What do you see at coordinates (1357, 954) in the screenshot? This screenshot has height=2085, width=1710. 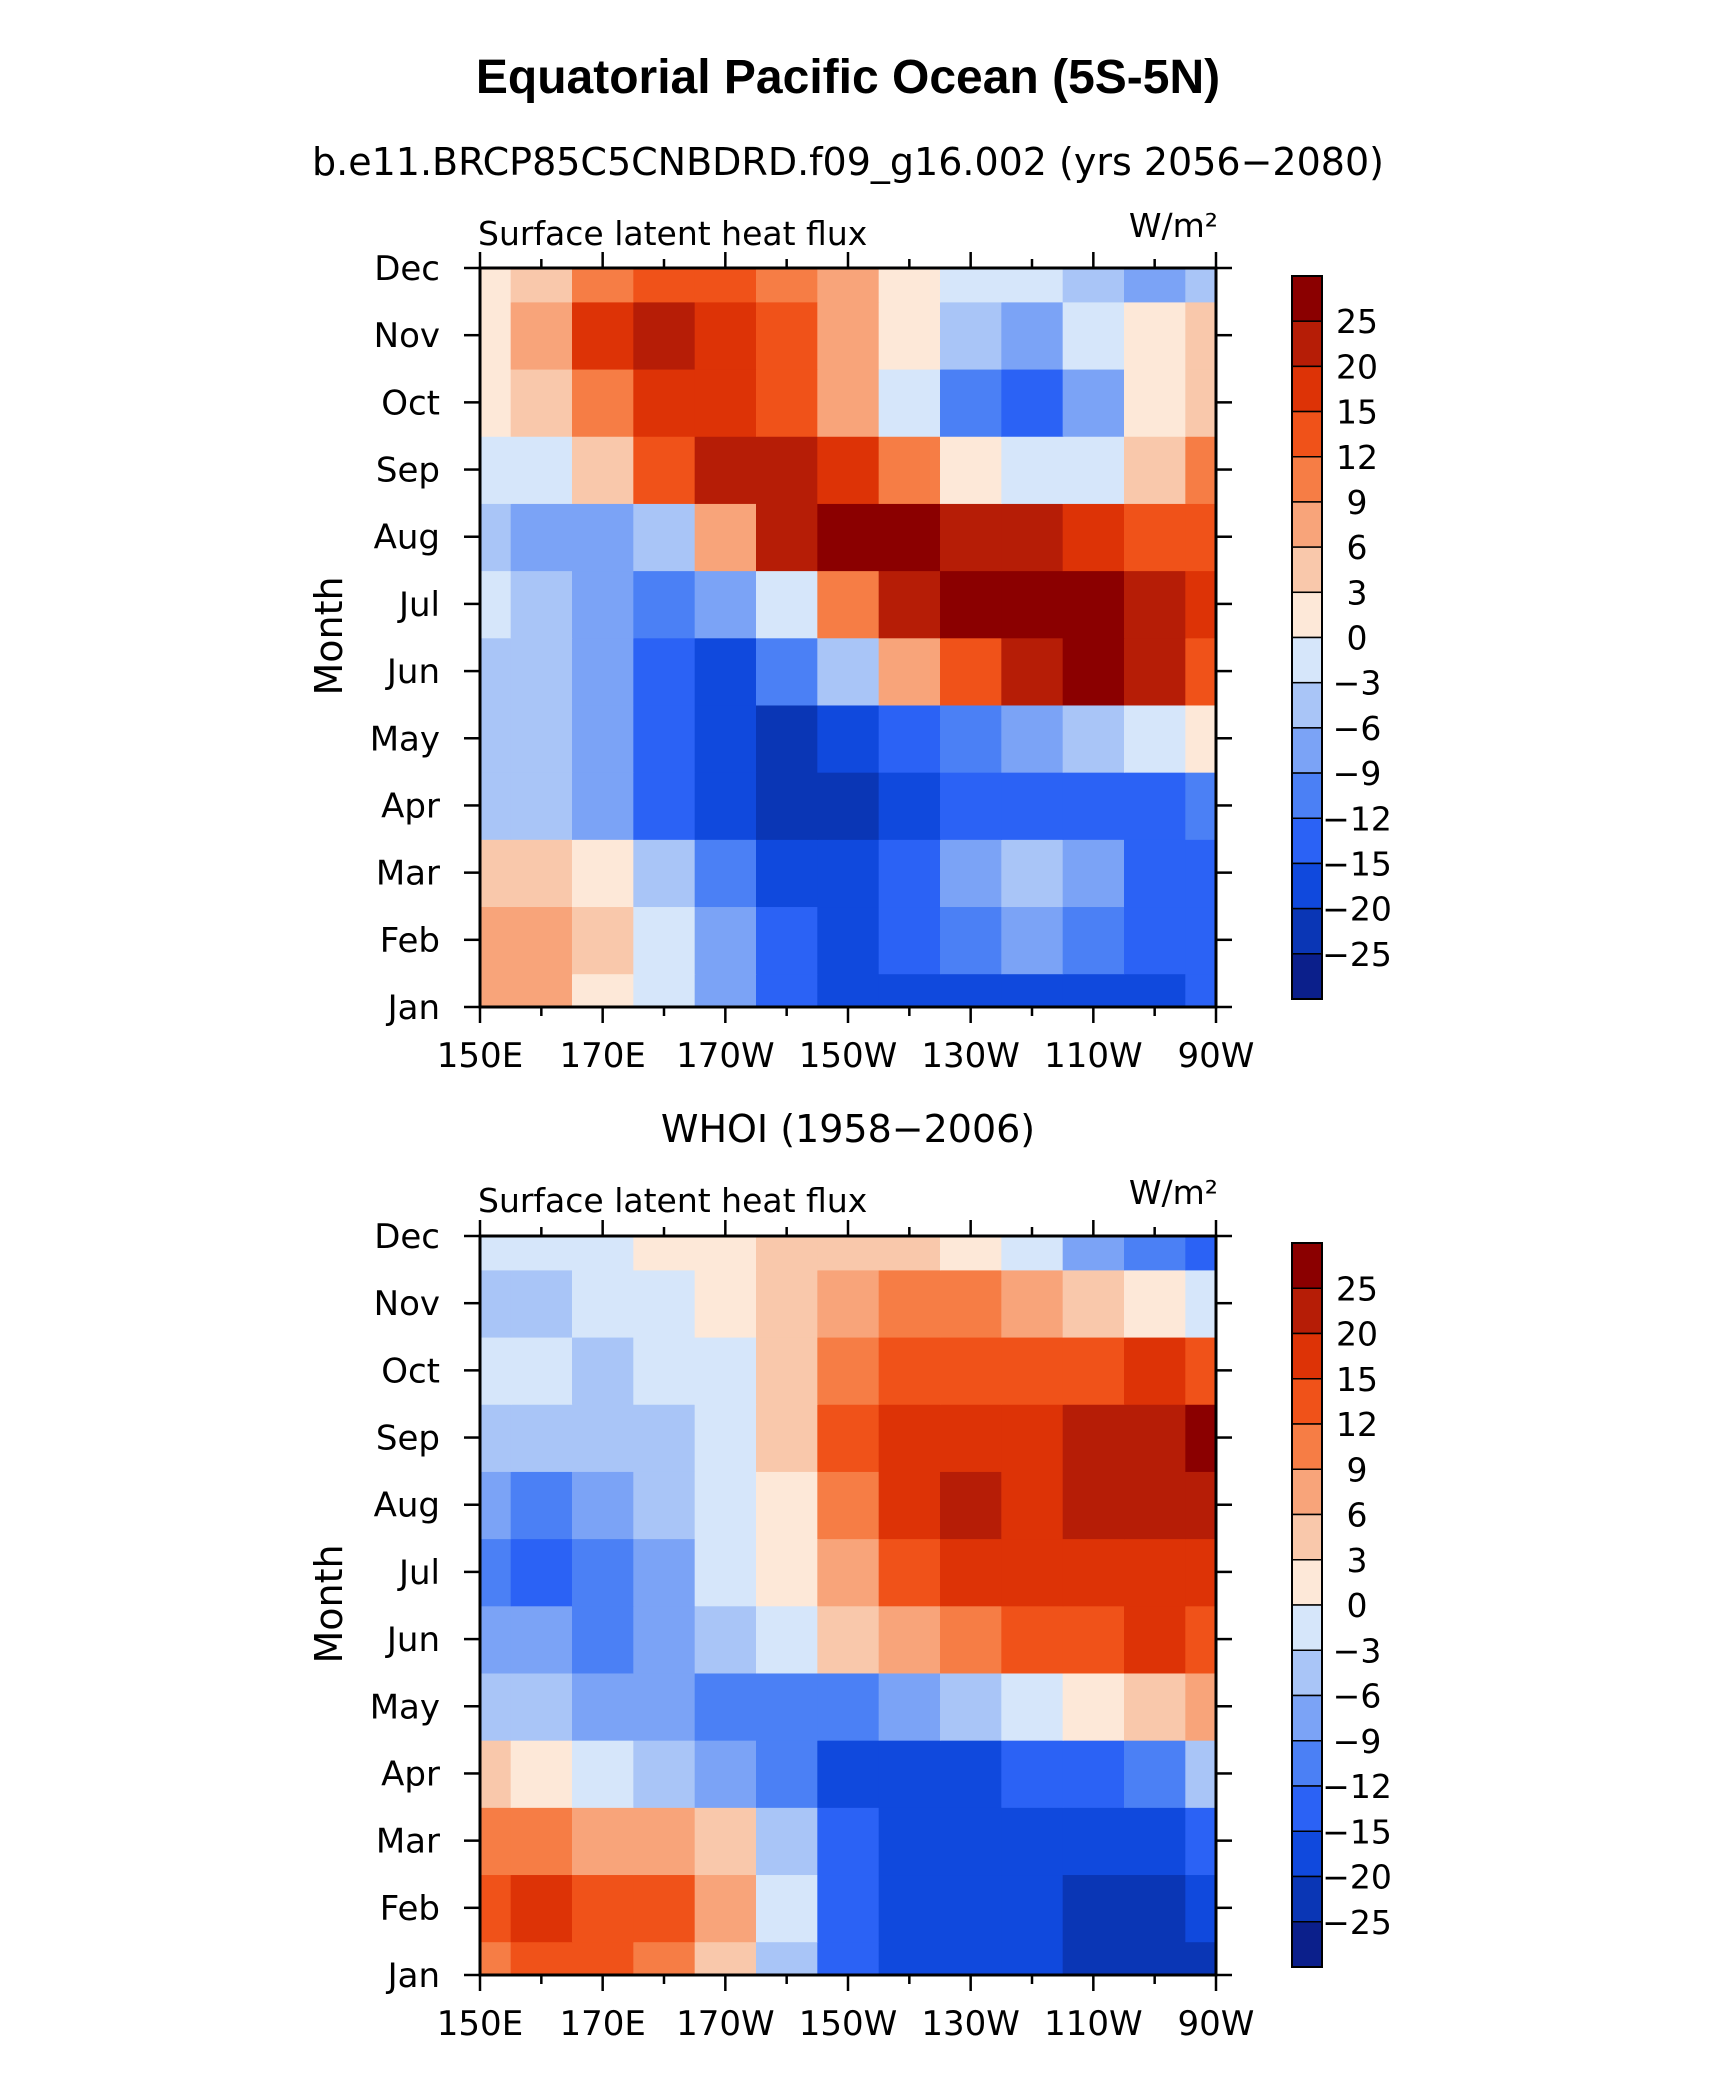 I see `colorbar-label: −25` at bounding box center [1357, 954].